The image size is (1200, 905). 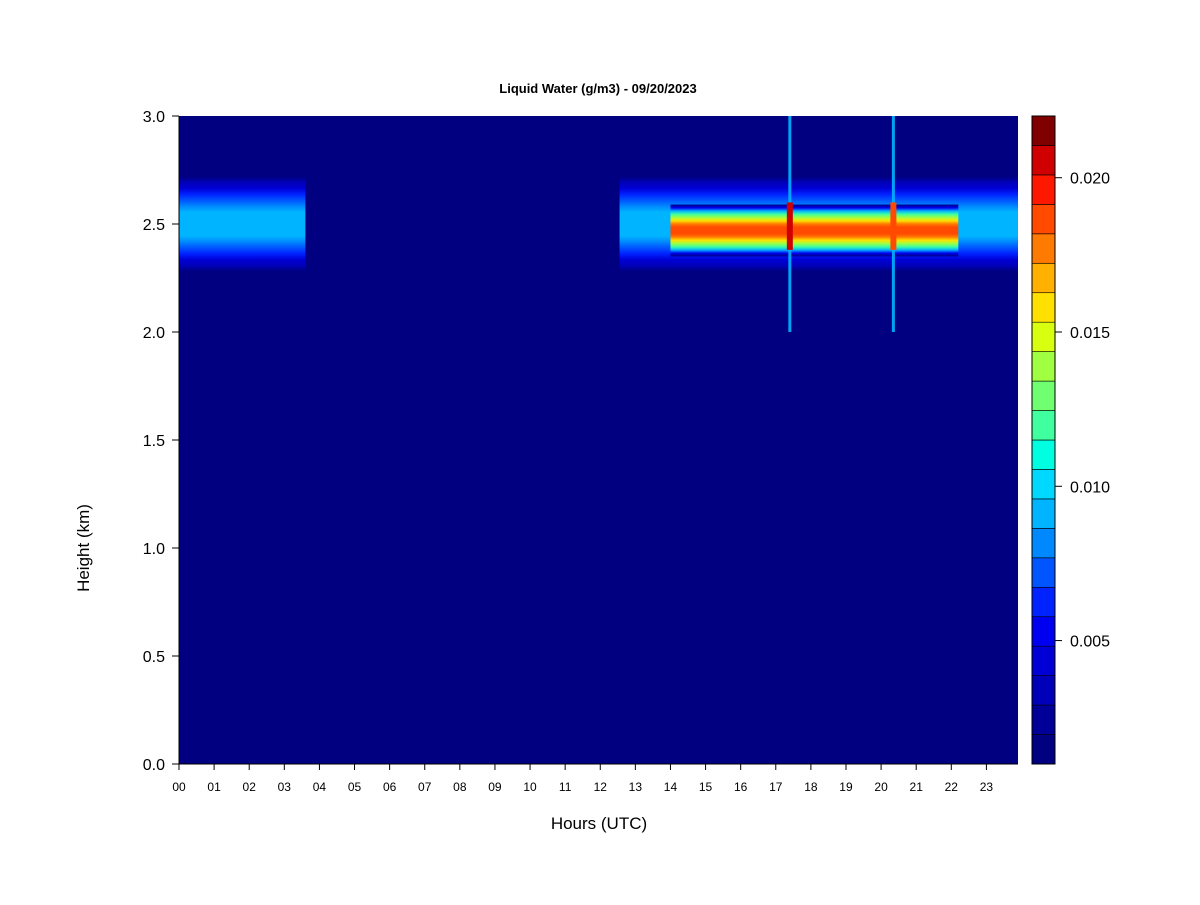 I want to click on x-tick-label: 06, so click(x=390, y=787).